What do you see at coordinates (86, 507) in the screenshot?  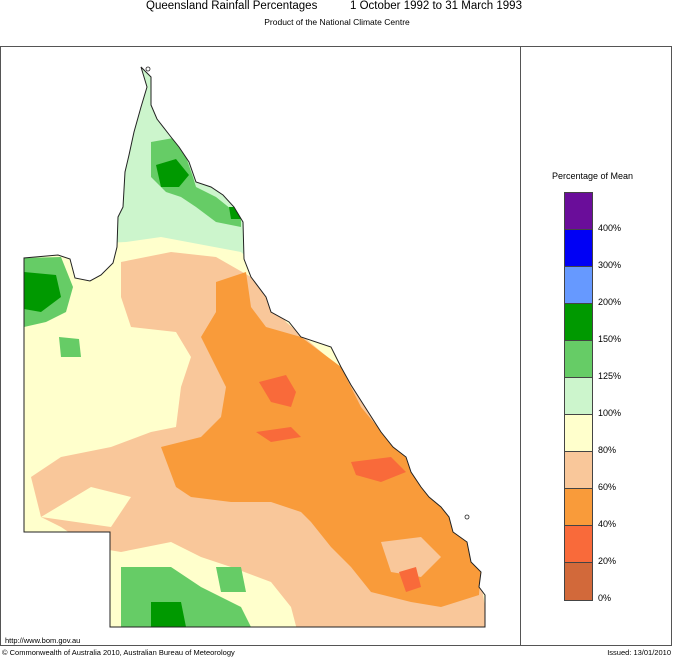 I see `zone-80-100-pocket` at bounding box center [86, 507].